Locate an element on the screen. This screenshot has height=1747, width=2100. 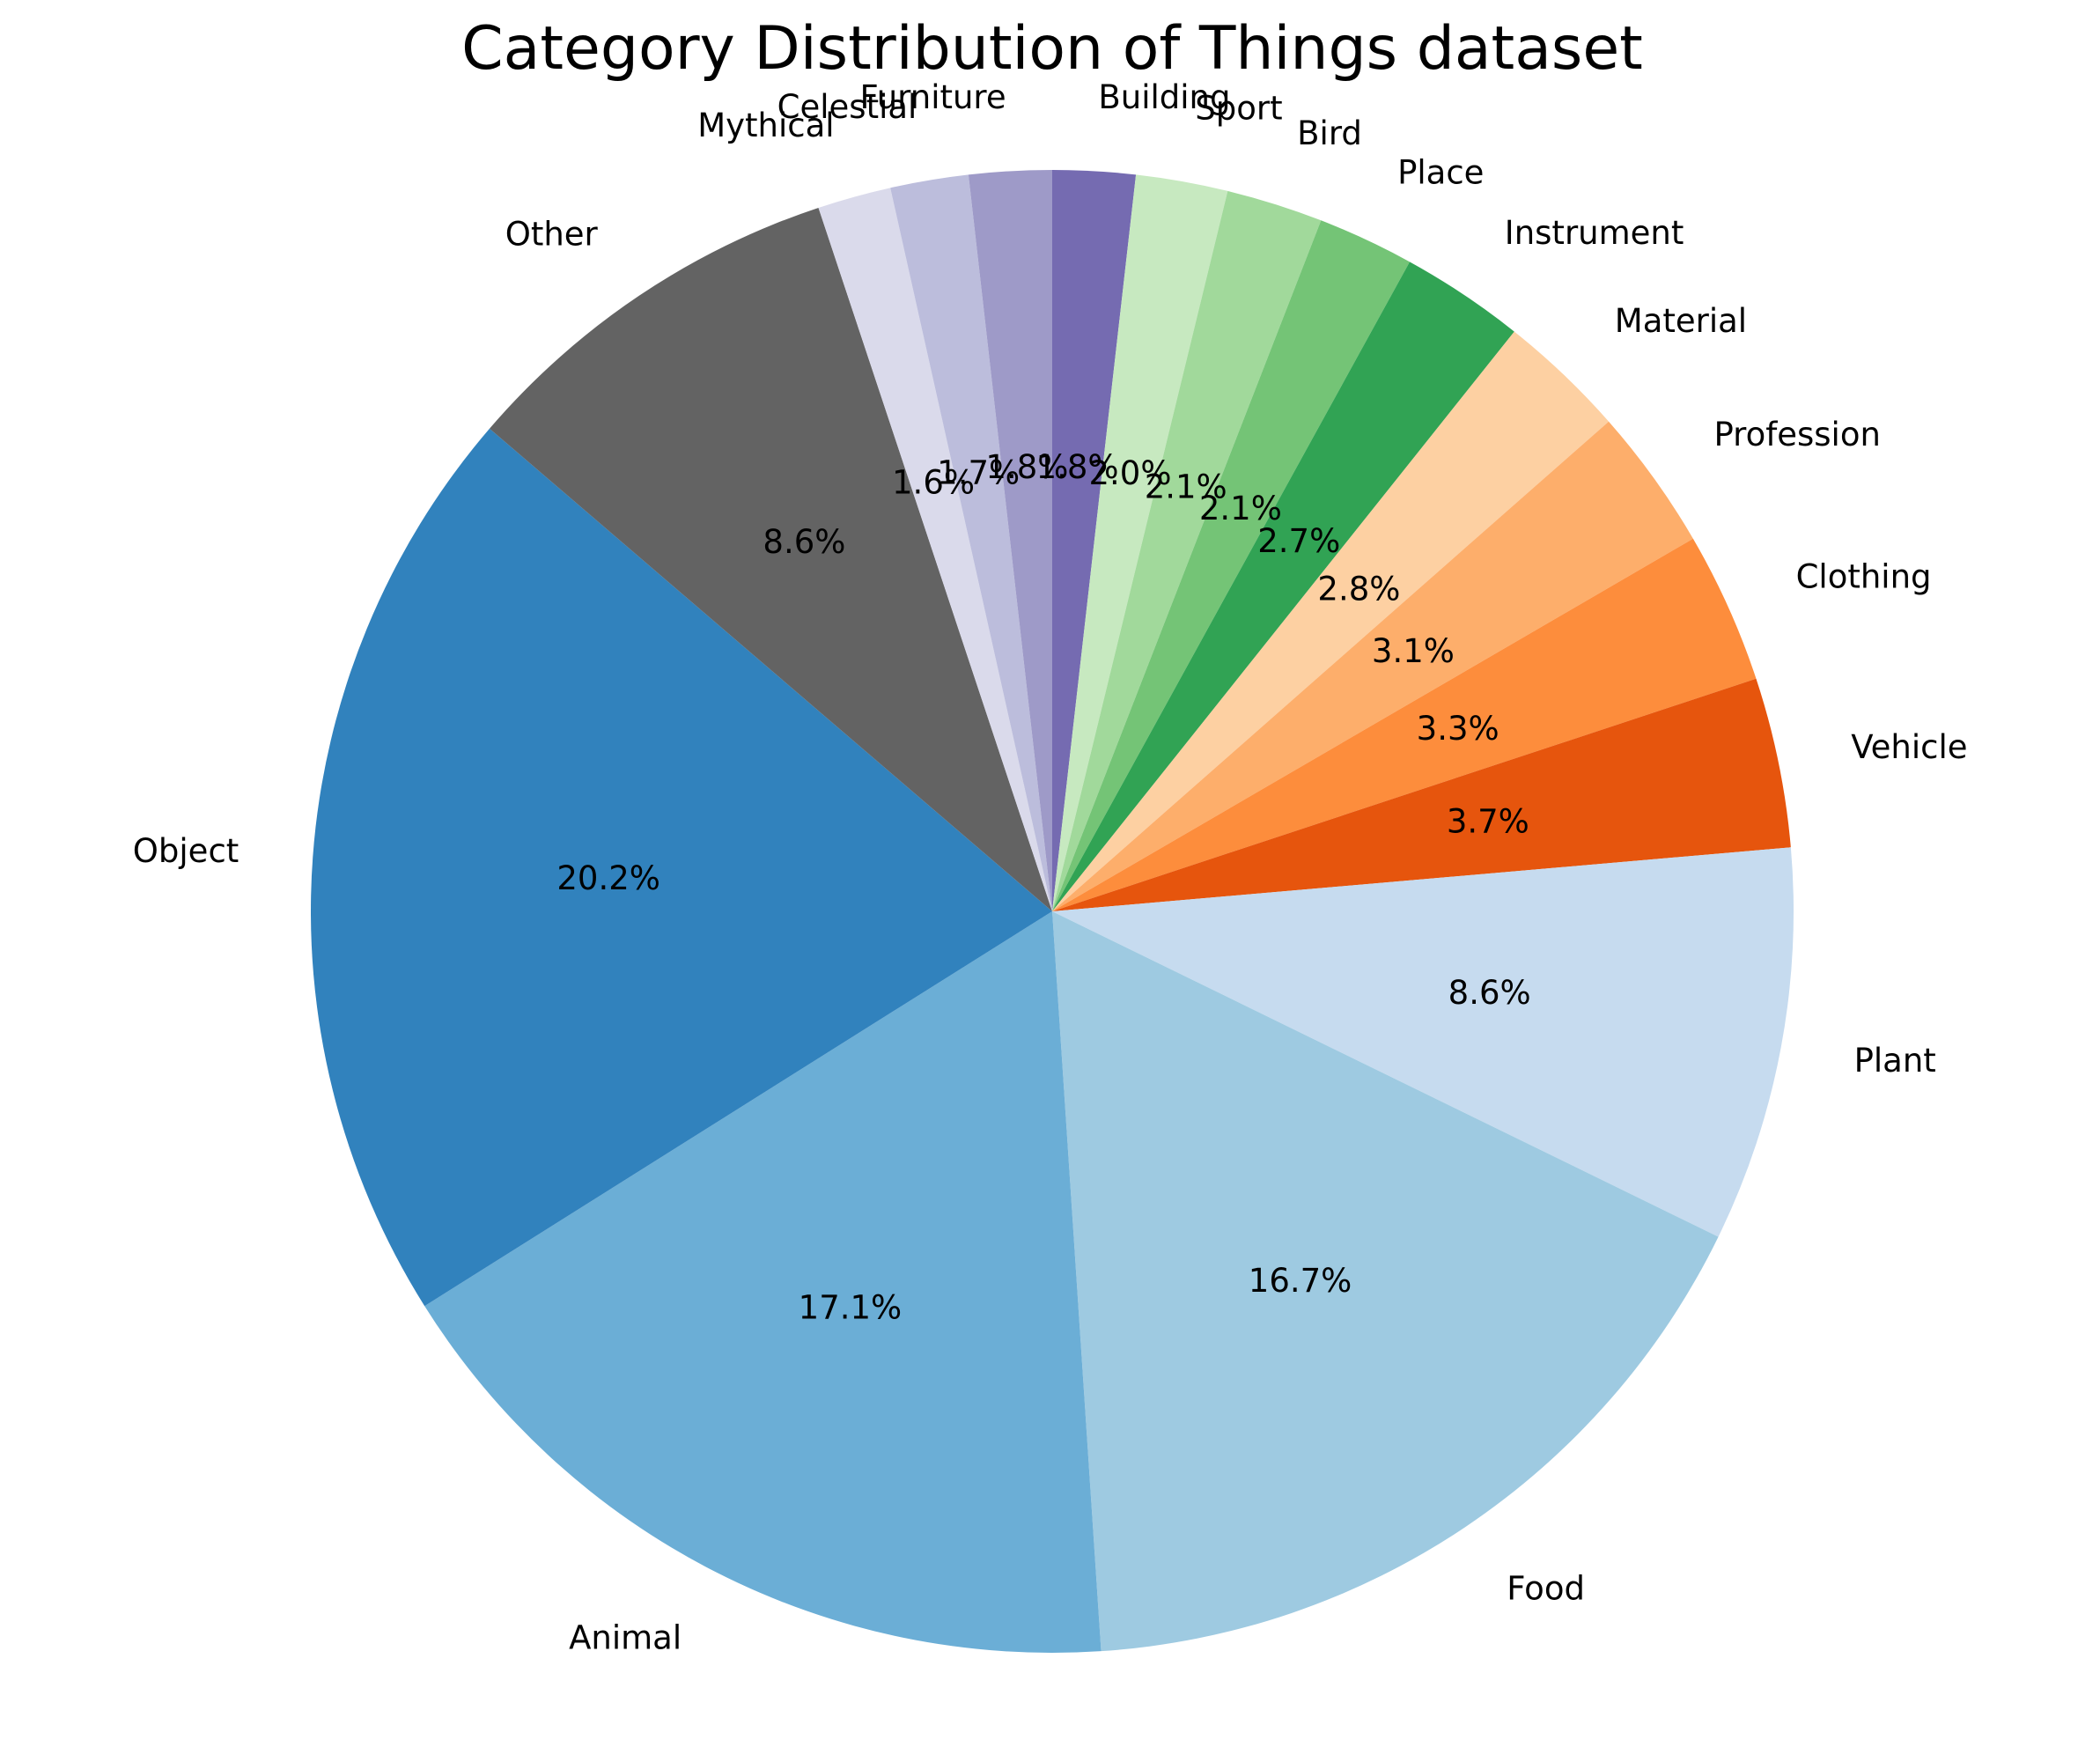
pie-slice-mythical is located at coordinates (935, 549).